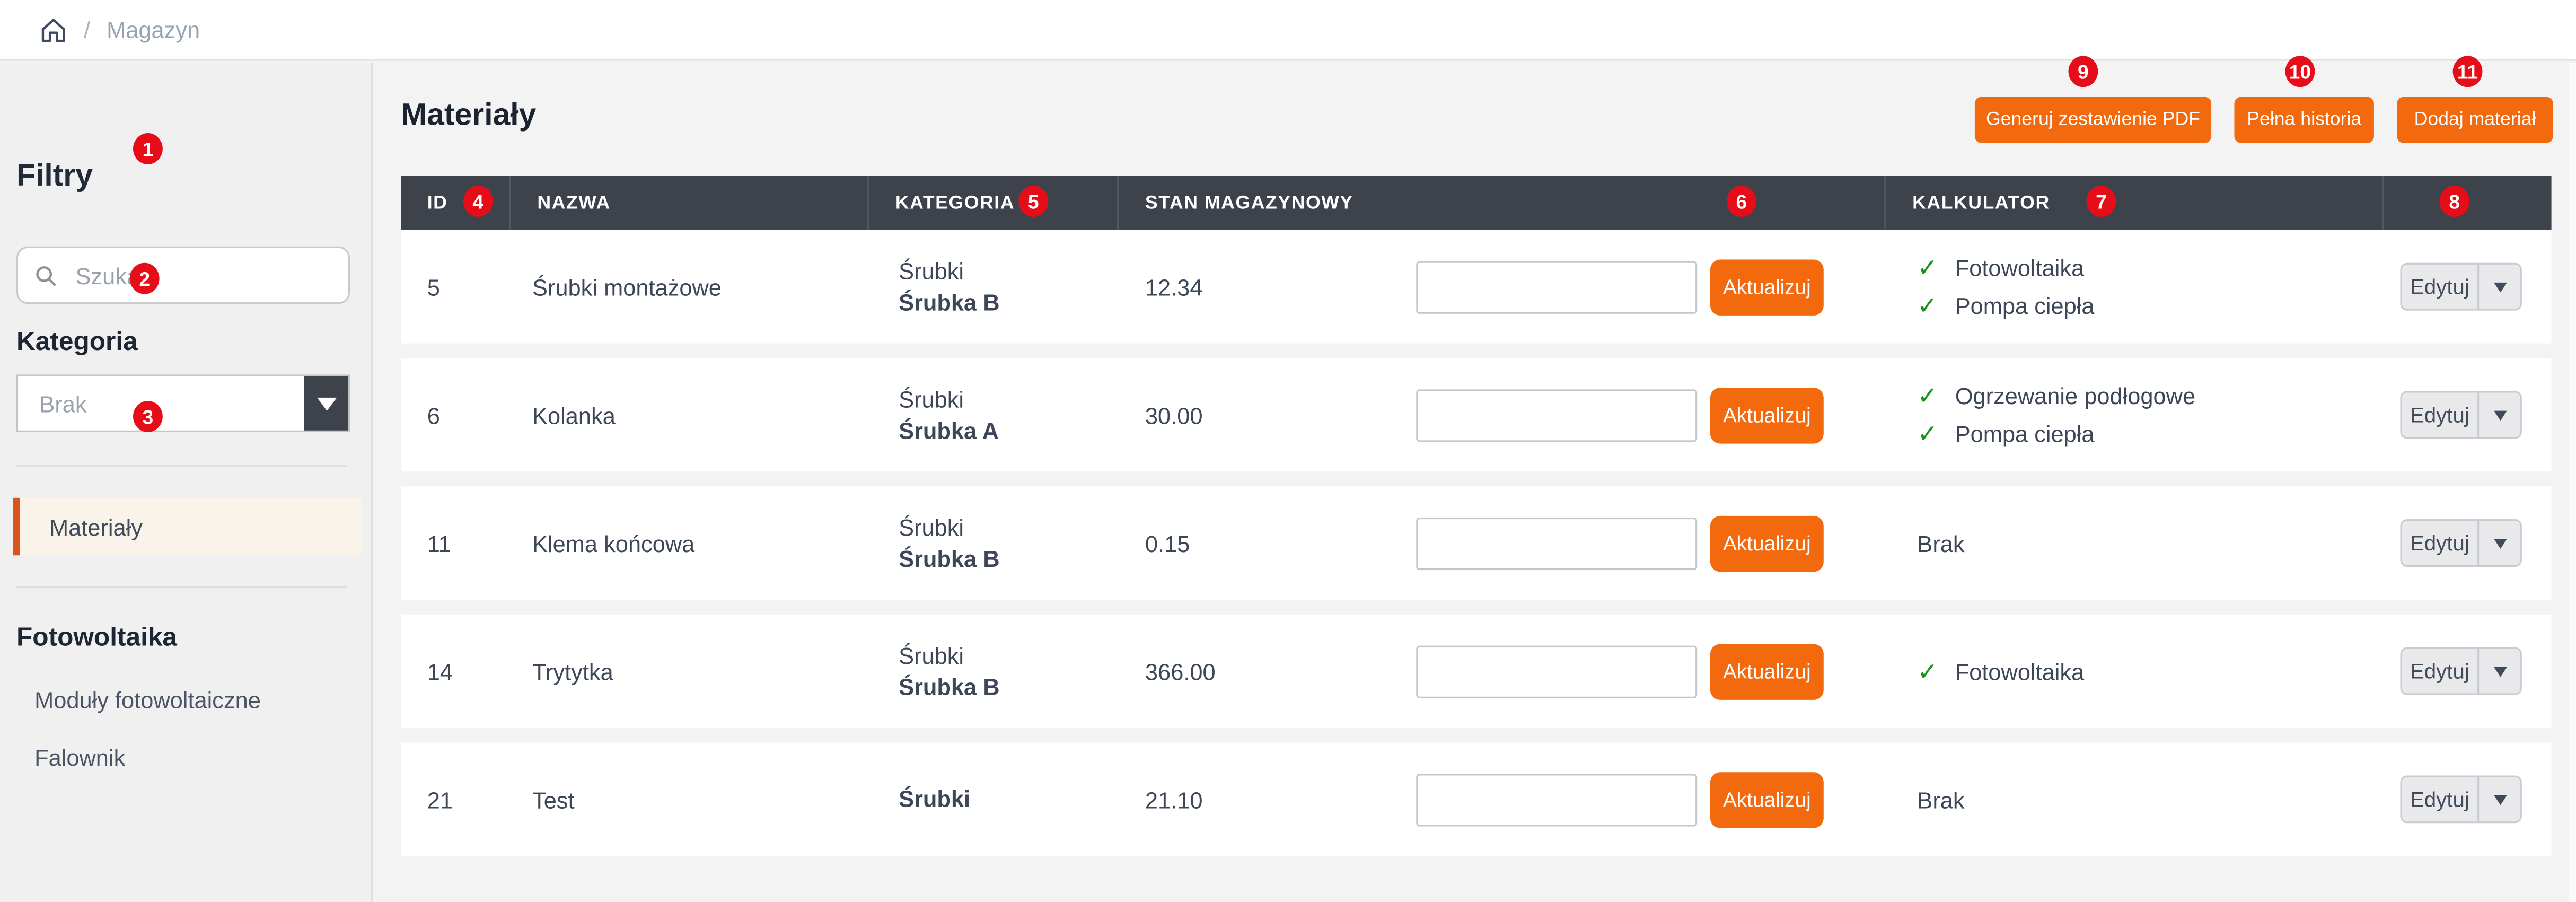  Describe the element at coordinates (935, 798) in the screenshot. I see `category-child: Śrubki` at that location.